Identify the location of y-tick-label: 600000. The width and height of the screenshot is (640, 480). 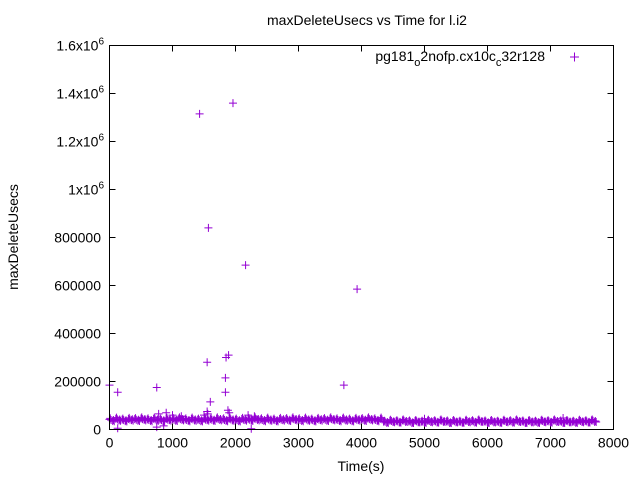
(77, 286).